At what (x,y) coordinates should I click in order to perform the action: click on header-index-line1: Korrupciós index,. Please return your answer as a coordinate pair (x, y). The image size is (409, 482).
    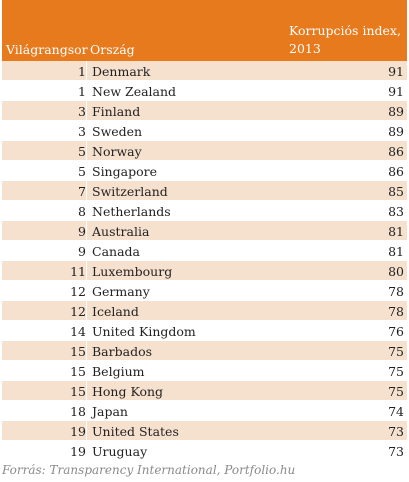
    Looking at the image, I should click on (345, 30).